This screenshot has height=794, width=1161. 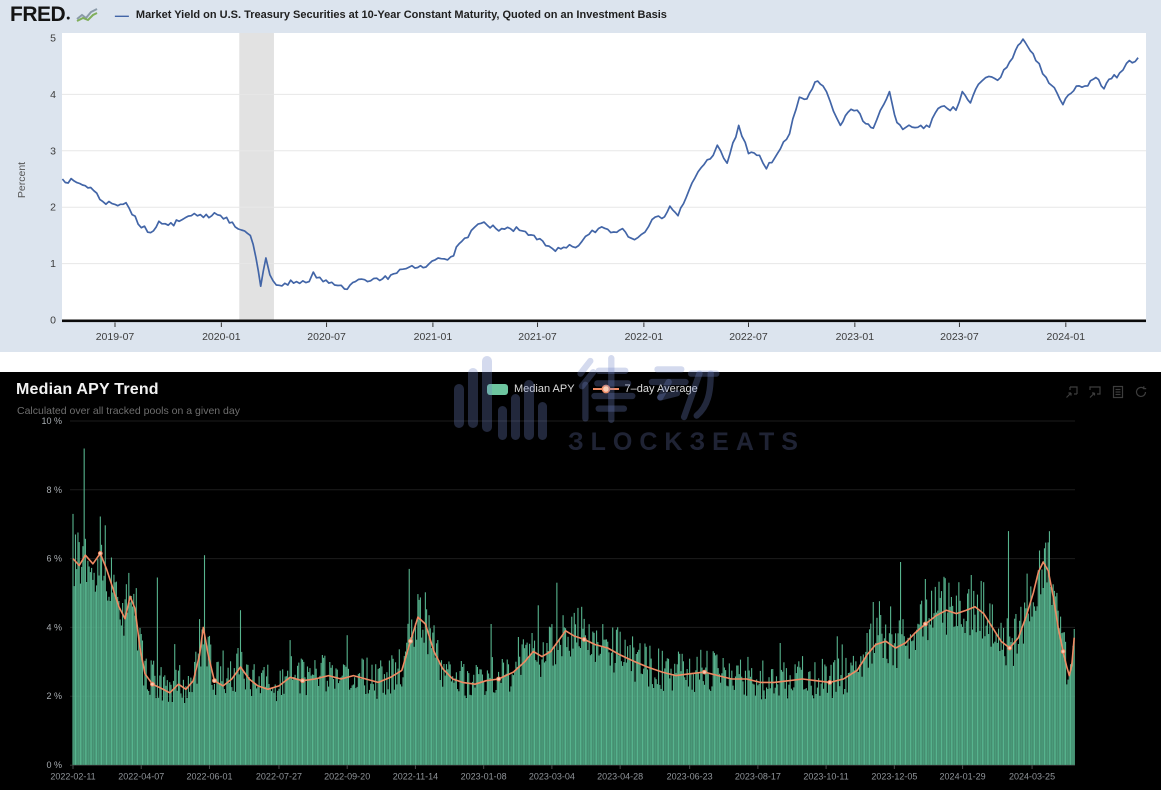 I want to click on average-line-marker-icon, so click(x=605, y=389).